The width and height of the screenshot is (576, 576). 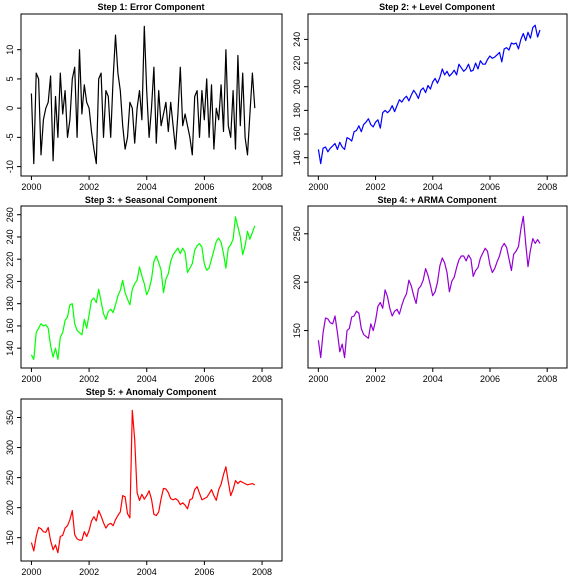 What do you see at coordinates (151, 200) in the screenshot?
I see `panel-title: Step 3: + Seasonal Component` at bounding box center [151, 200].